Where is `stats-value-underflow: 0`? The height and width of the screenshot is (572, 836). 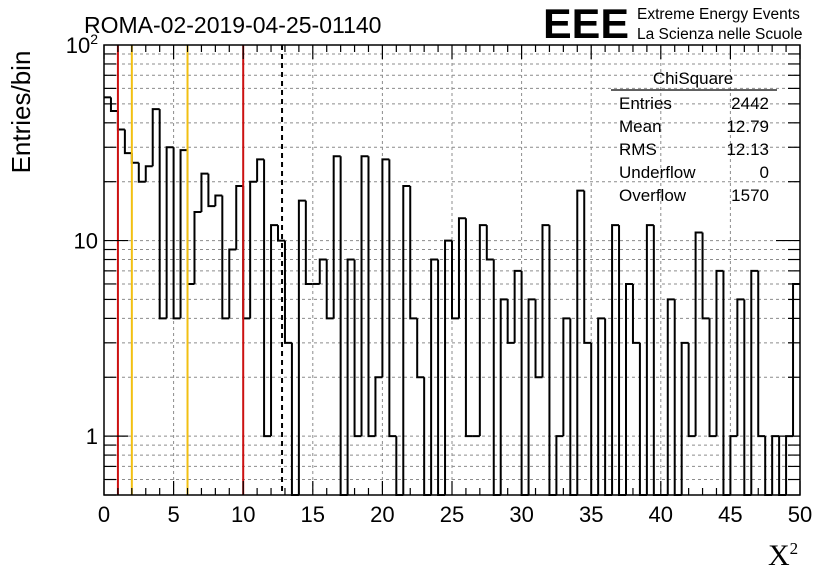
stats-value-underflow: 0 is located at coordinates (764, 172).